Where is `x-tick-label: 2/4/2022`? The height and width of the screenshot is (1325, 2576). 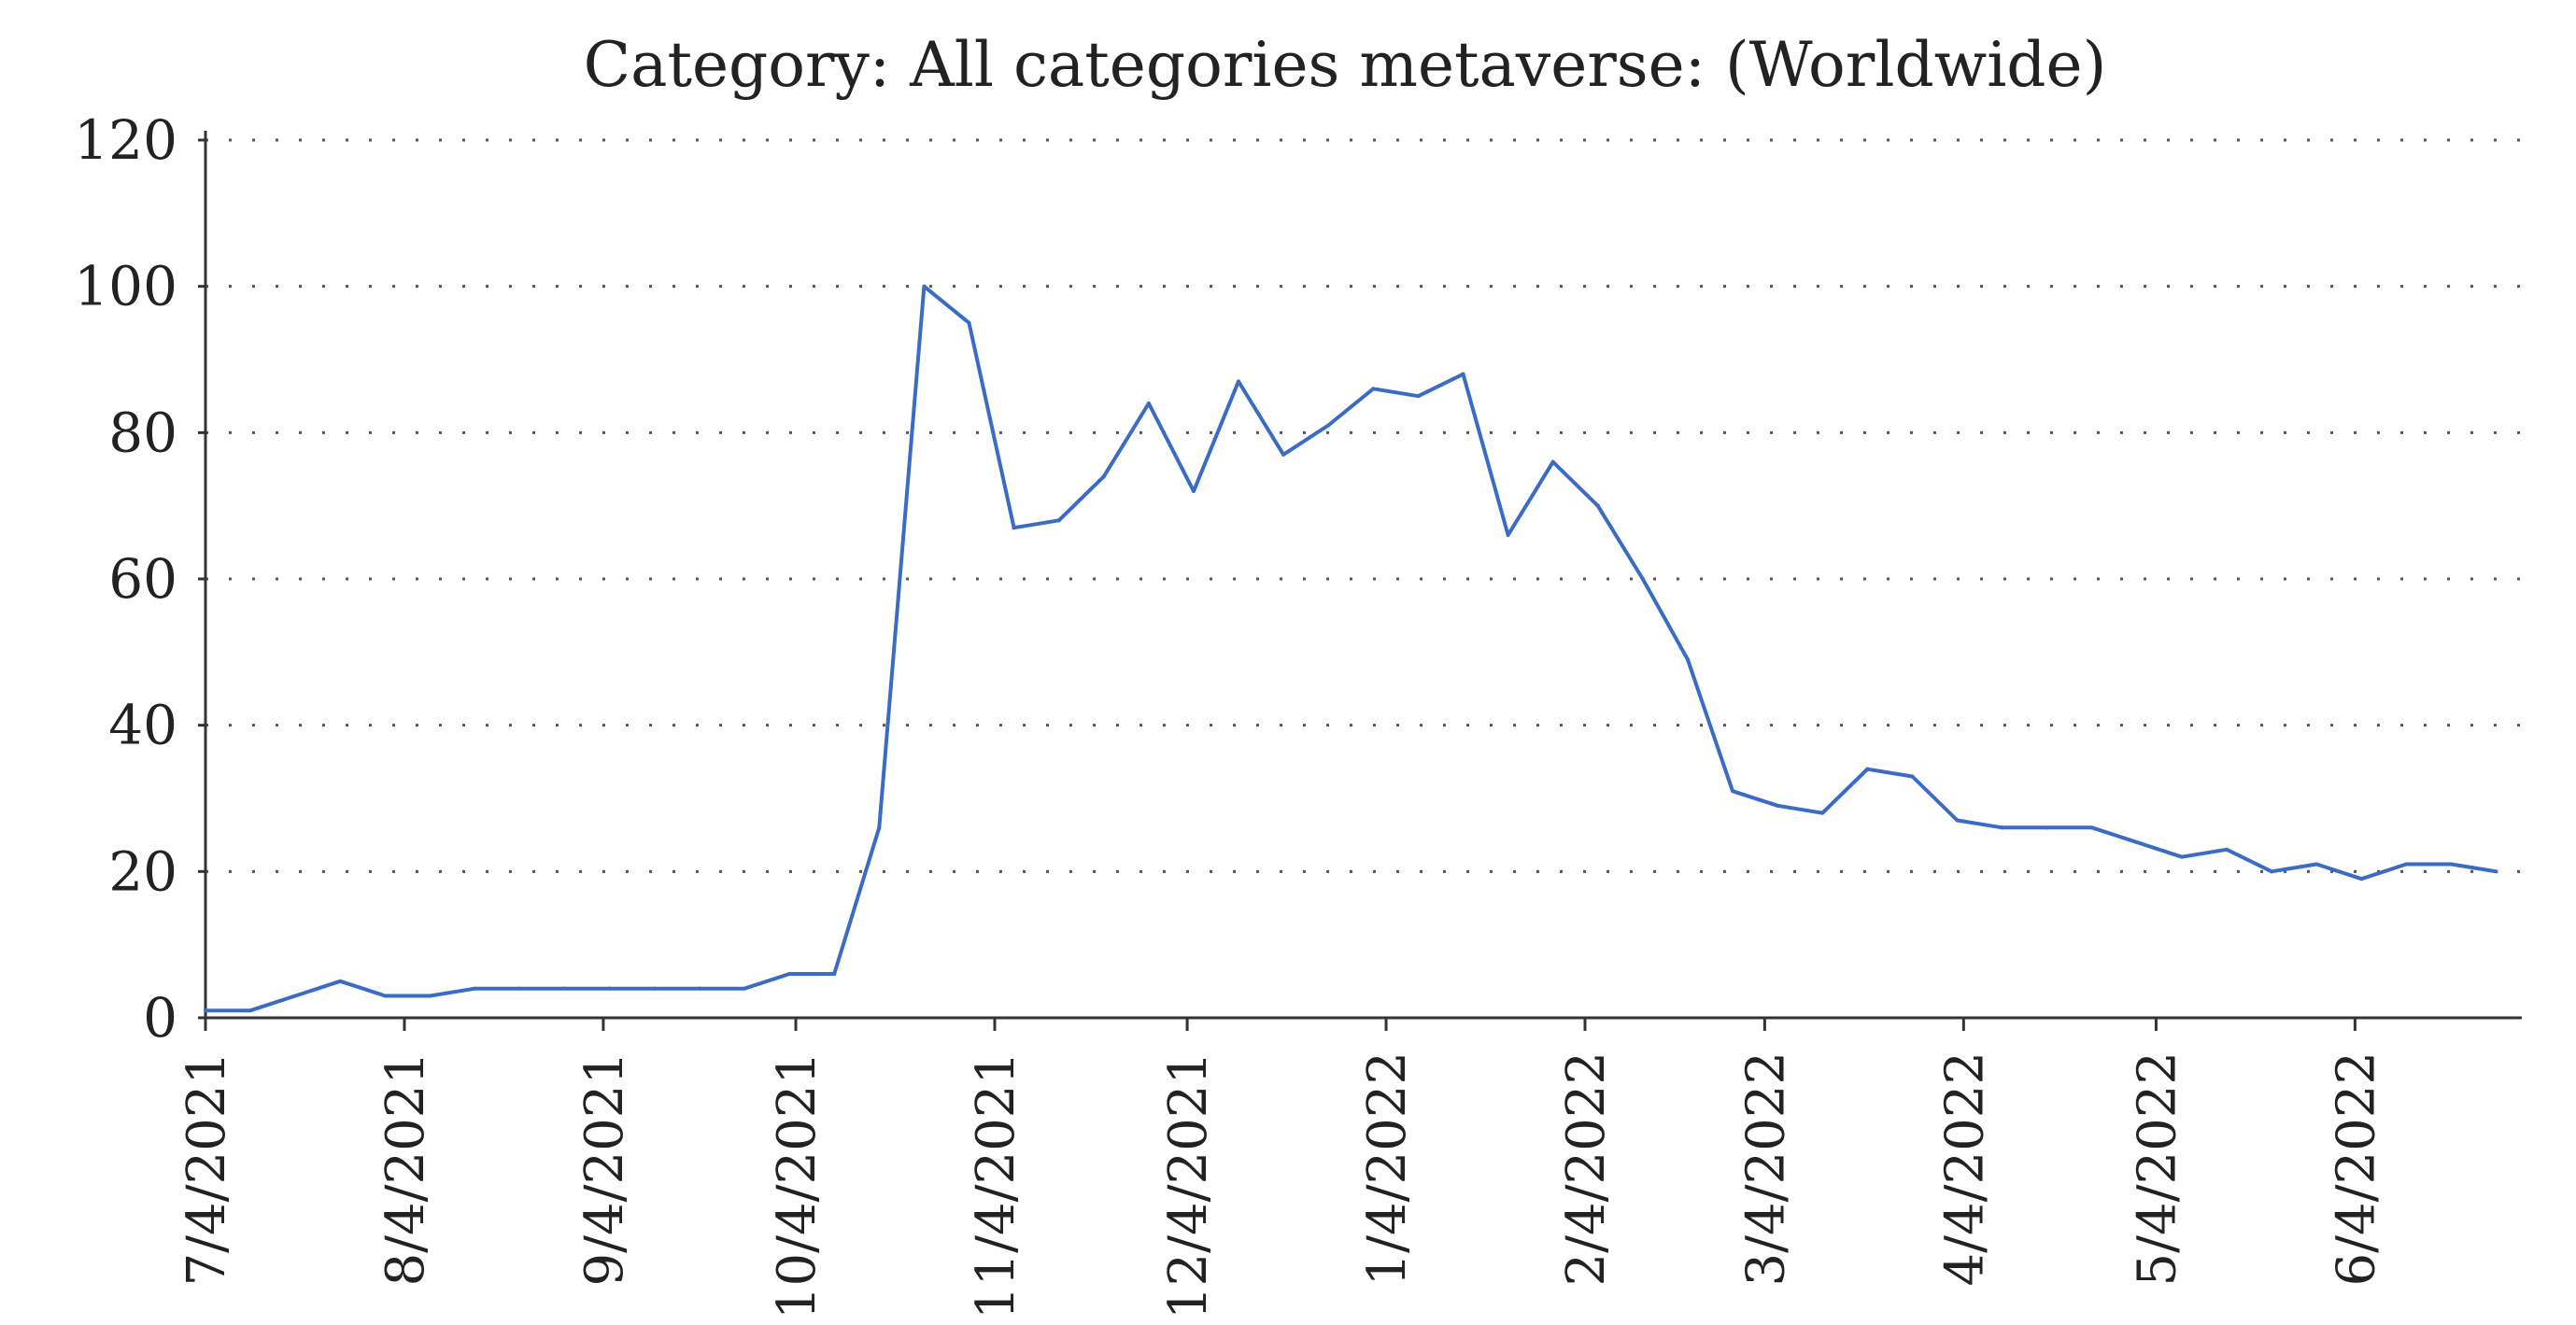
x-tick-label: 2/4/2022 is located at coordinates (1586, 1169).